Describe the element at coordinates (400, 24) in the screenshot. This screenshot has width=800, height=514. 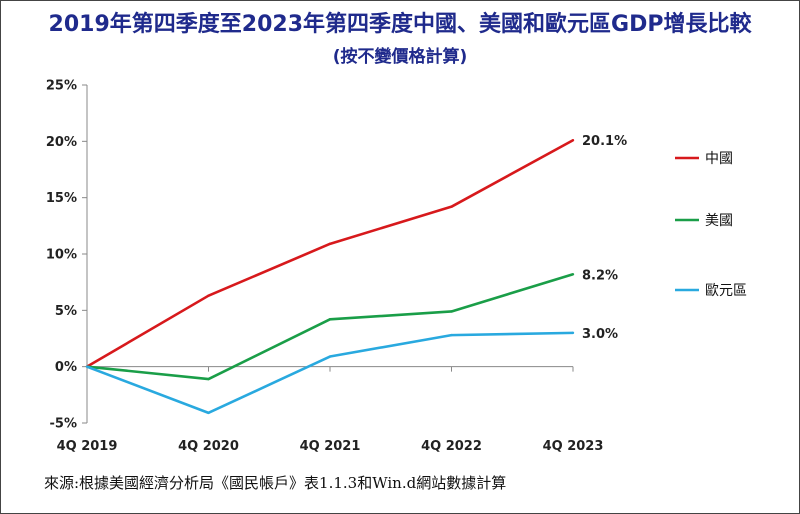
I see `chart-title: 2019年第四季度至2023年第四季度中國、美國和歐元區GDP增長比較` at that location.